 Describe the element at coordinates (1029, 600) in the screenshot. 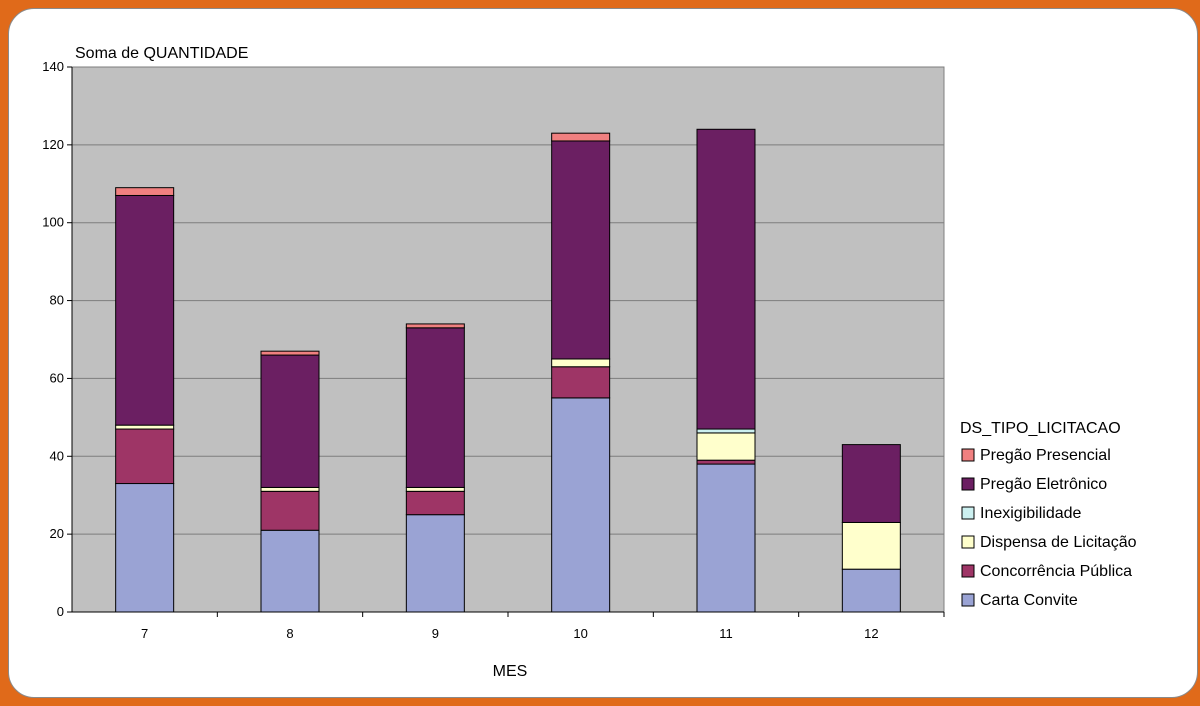

I see `legend-label: Carta Convite` at that location.